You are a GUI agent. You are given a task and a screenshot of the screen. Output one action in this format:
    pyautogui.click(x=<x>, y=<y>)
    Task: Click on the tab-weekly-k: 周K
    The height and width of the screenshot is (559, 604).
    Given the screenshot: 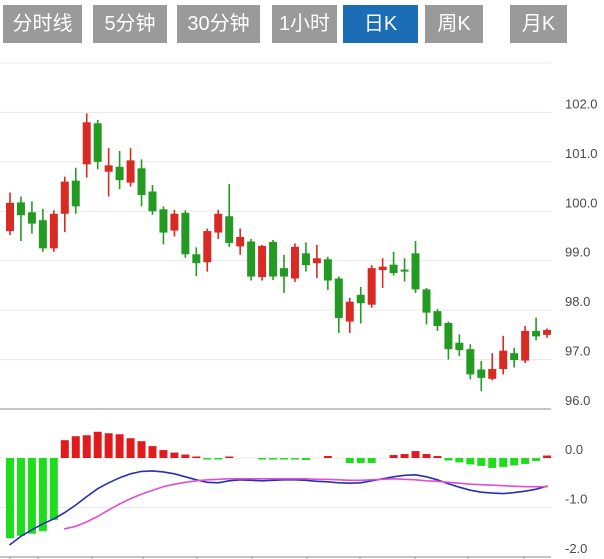 What is the action you would take?
    pyautogui.click(x=454, y=24)
    